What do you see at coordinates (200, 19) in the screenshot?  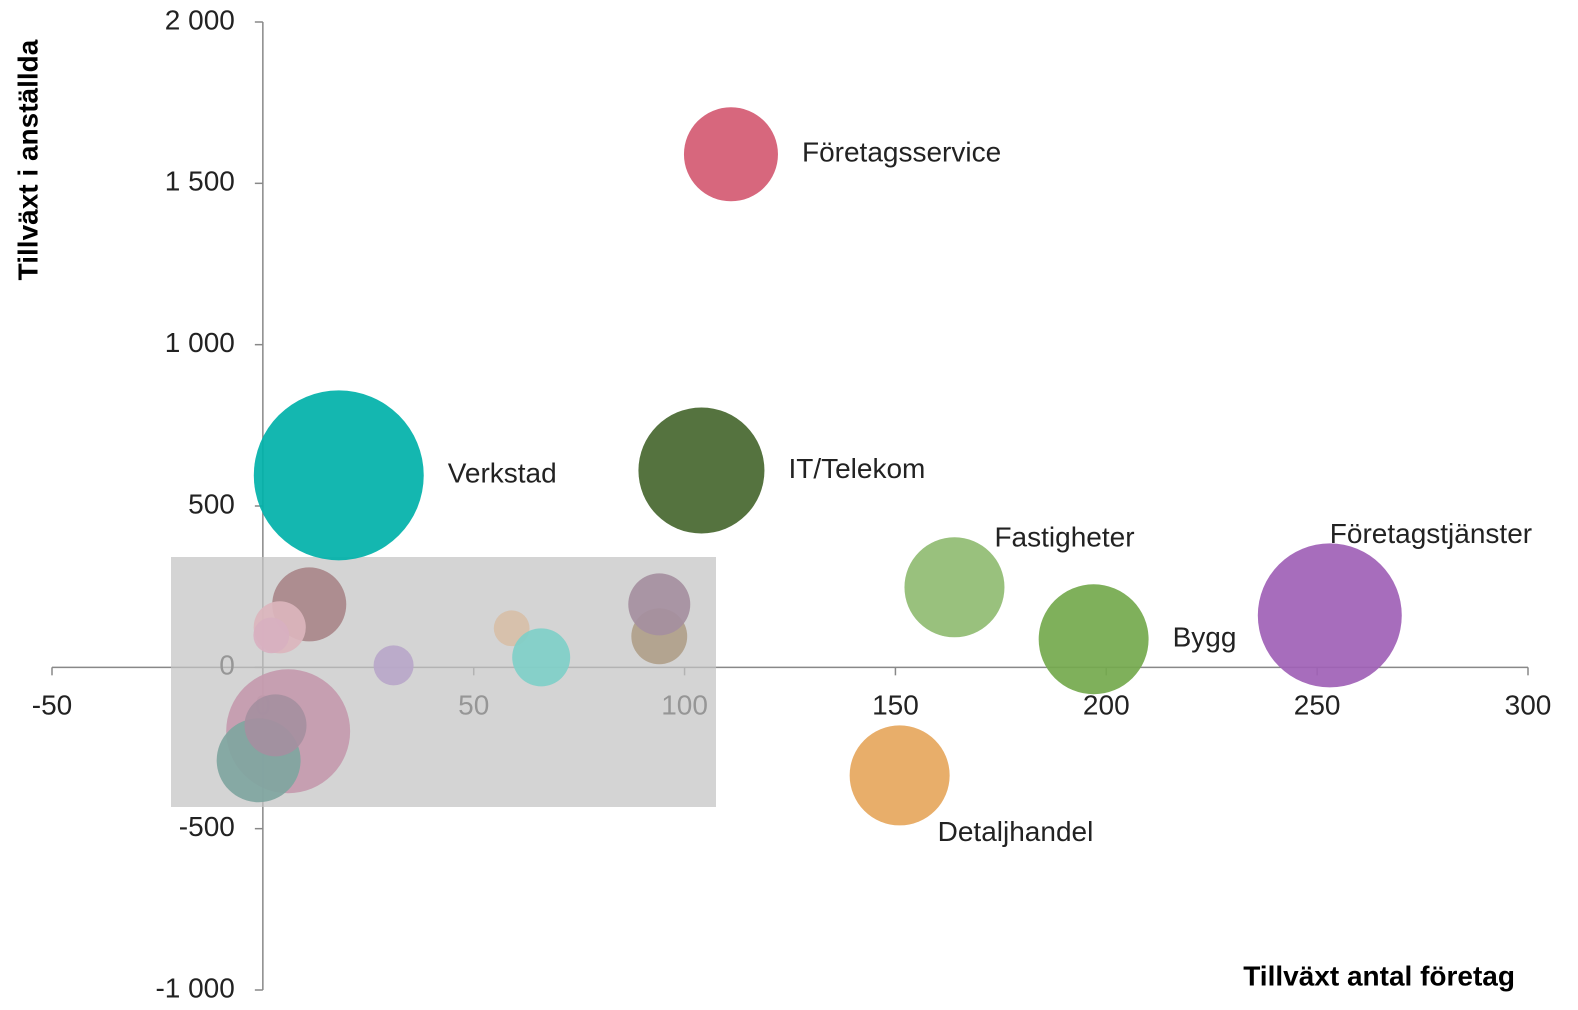 I see `y-tick-label: 2 000` at bounding box center [200, 19].